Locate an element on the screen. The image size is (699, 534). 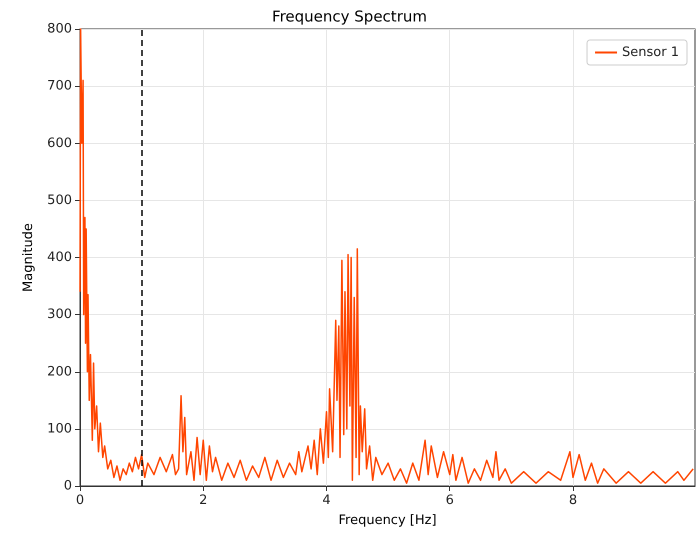
x-tick-label: 4 is located at coordinates (326, 500).